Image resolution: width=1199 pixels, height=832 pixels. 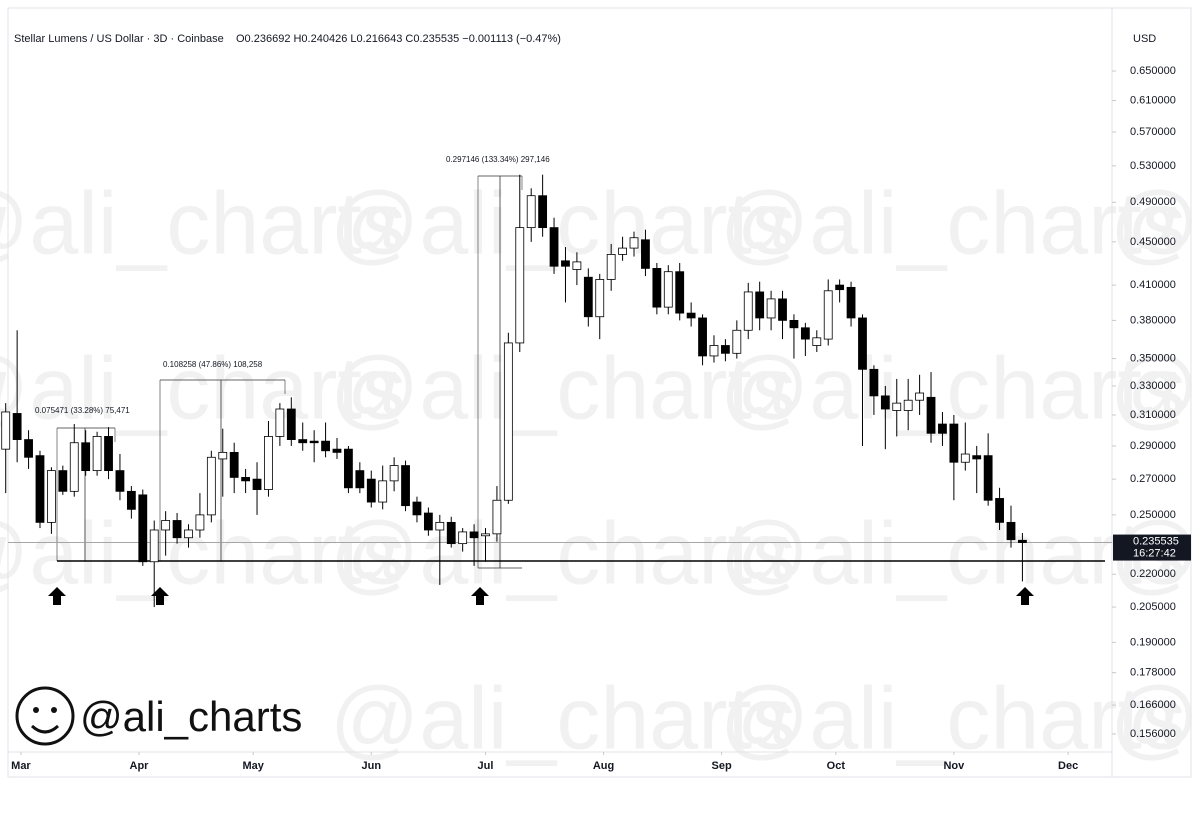 What do you see at coordinates (1153, 642) in the screenshot?
I see `y-tick-label: 0.190000` at bounding box center [1153, 642].